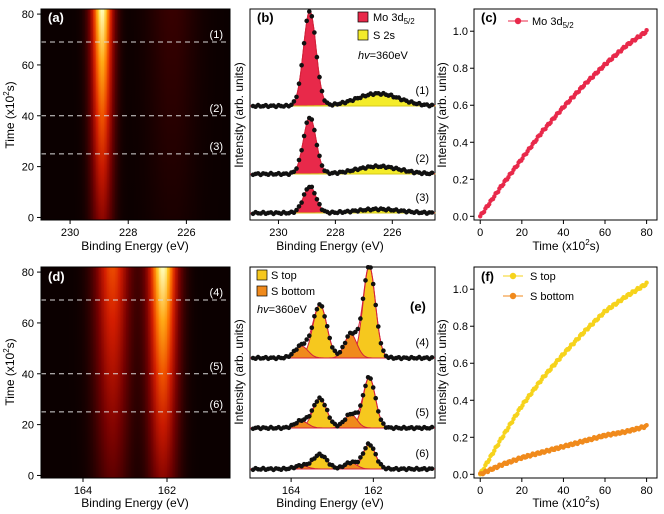 This screenshot has height=514, width=664. What do you see at coordinates (28, 426) in the screenshot?
I see `y-tick-label-d: 20` at bounding box center [28, 426].